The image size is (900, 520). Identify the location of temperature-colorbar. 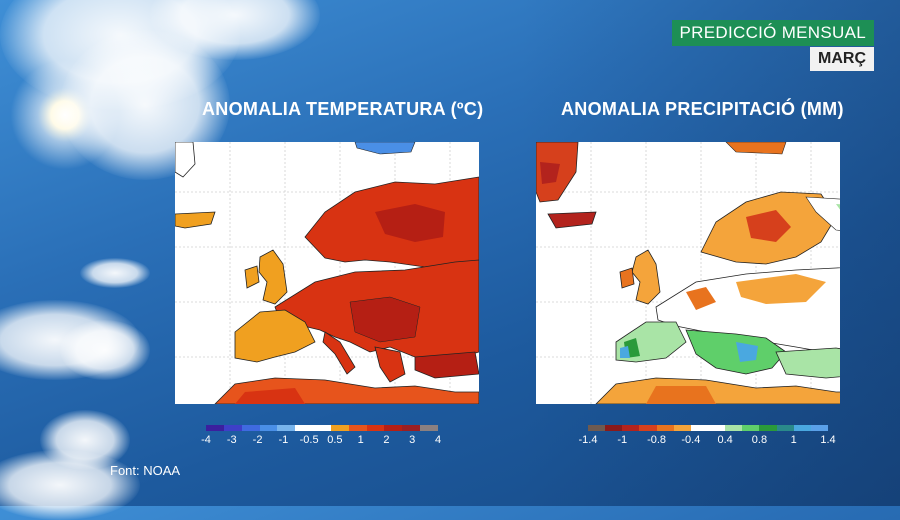
(322, 428).